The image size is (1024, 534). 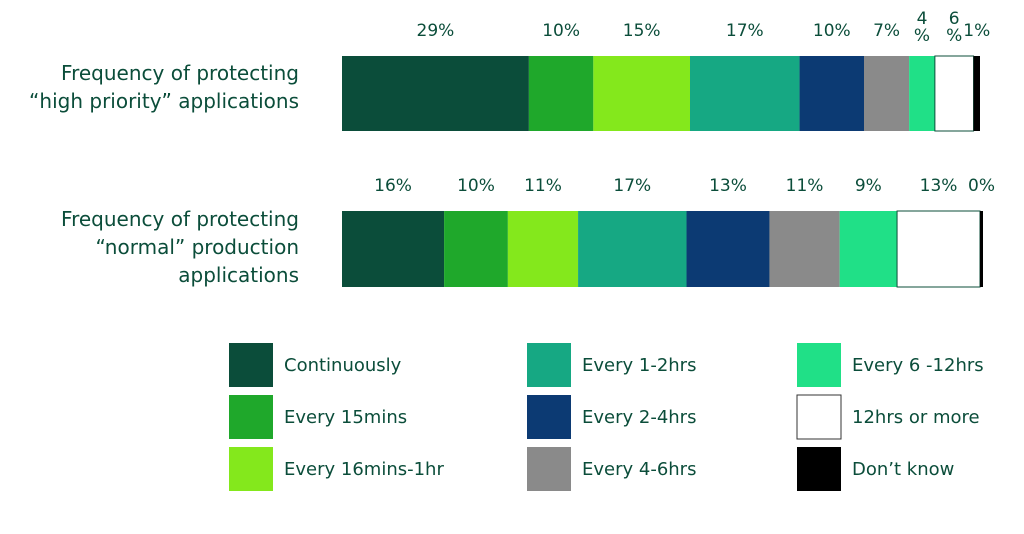 What do you see at coordinates (642, 31) in the screenshot?
I see `value-label: 15%` at bounding box center [642, 31].